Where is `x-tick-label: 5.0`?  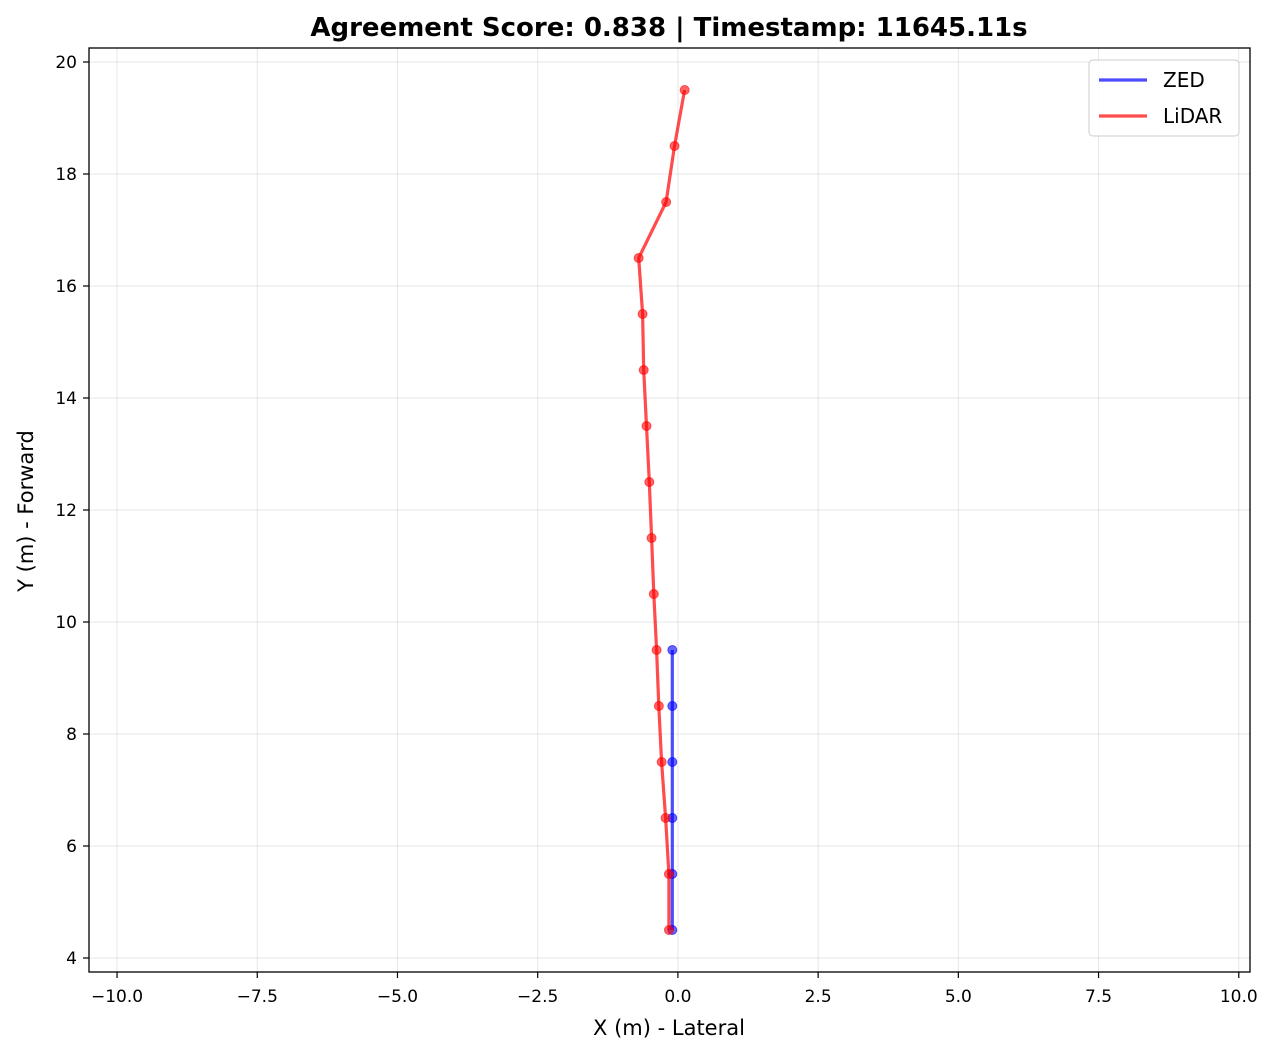
x-tick-label: 5.0 is located at coordinates (958, 997).